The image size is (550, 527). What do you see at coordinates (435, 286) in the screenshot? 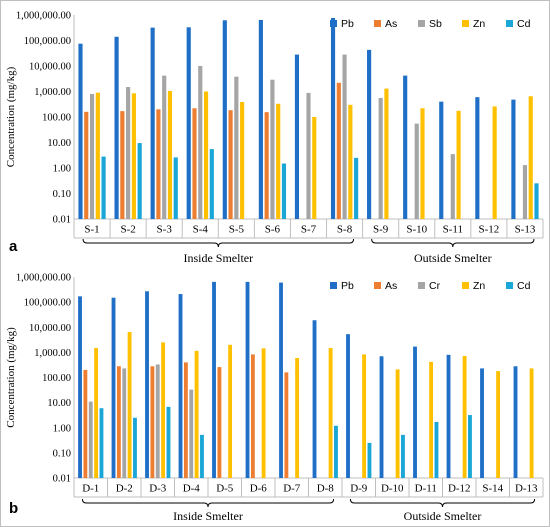
I see `legend-label-cr: Cr` at bounding box center [435, 286].